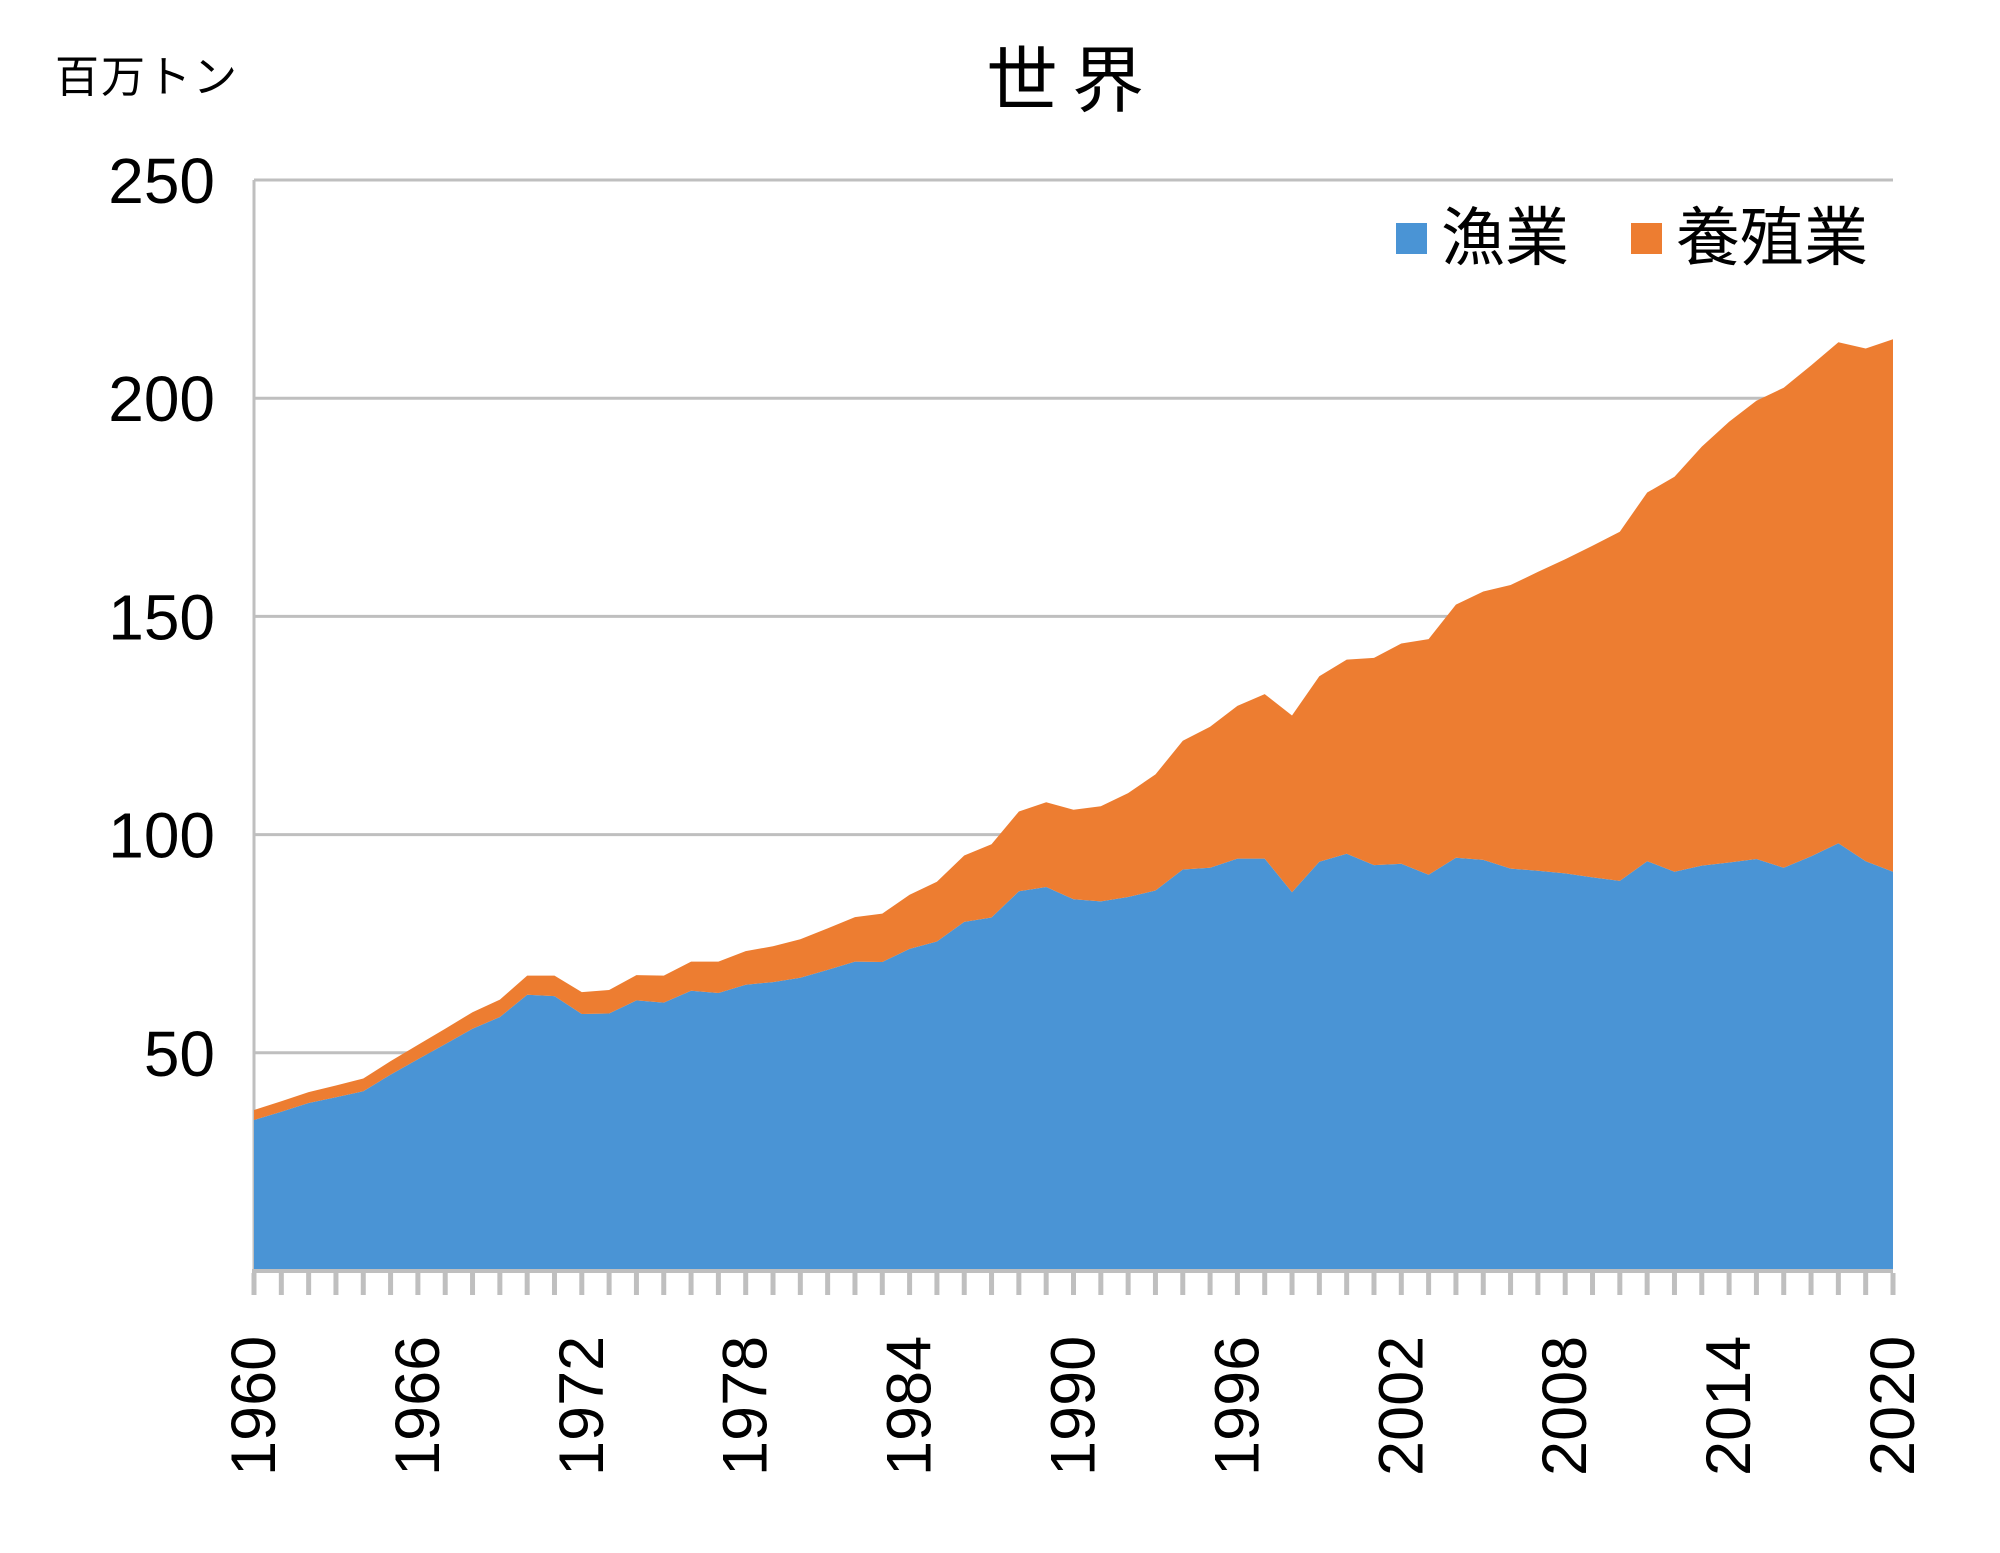 This screenshot has width=2000, height=1553. Describe the element at coordinates (582, 1406) in the screenshot. I see `x-axis-label: 1972` at that location.